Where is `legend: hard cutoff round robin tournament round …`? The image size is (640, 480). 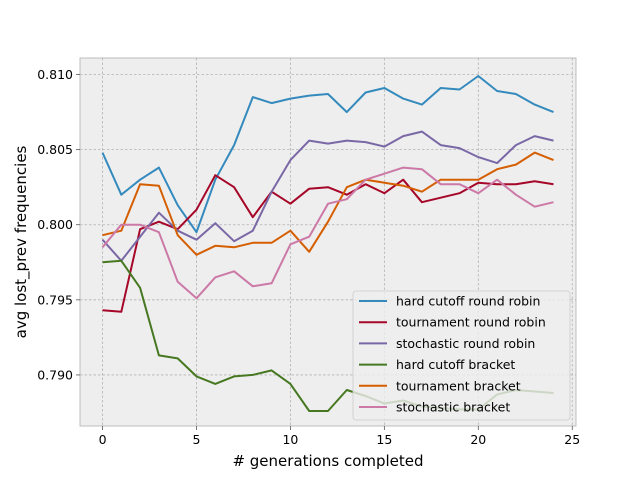
legend: hard cutoff round robin tournament round … is located at coordinates (461, 355).